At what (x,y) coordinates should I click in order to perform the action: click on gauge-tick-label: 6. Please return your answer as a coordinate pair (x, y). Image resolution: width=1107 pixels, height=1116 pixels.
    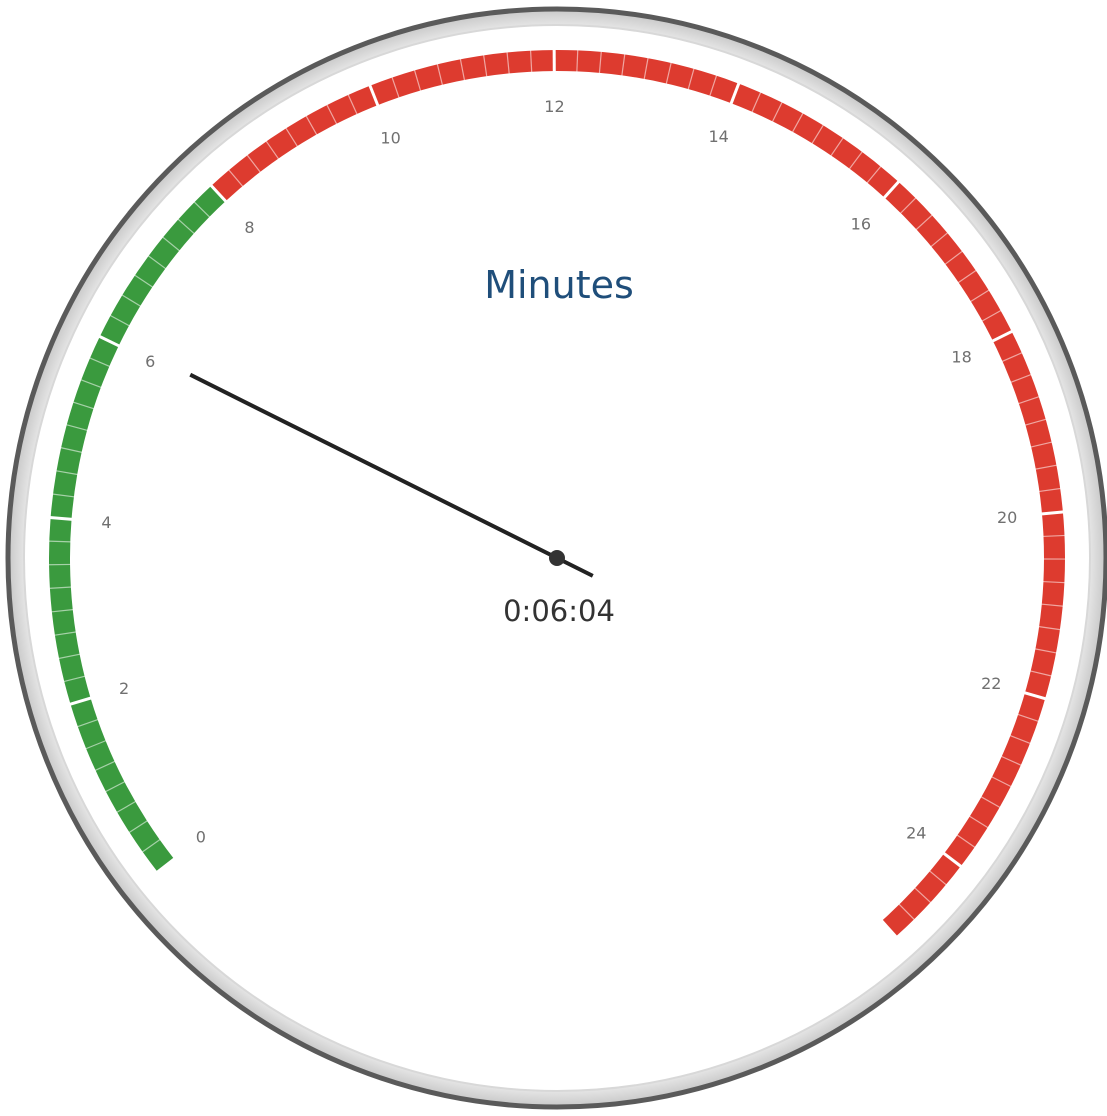
    Looking at the image, I should click on (150, 361).